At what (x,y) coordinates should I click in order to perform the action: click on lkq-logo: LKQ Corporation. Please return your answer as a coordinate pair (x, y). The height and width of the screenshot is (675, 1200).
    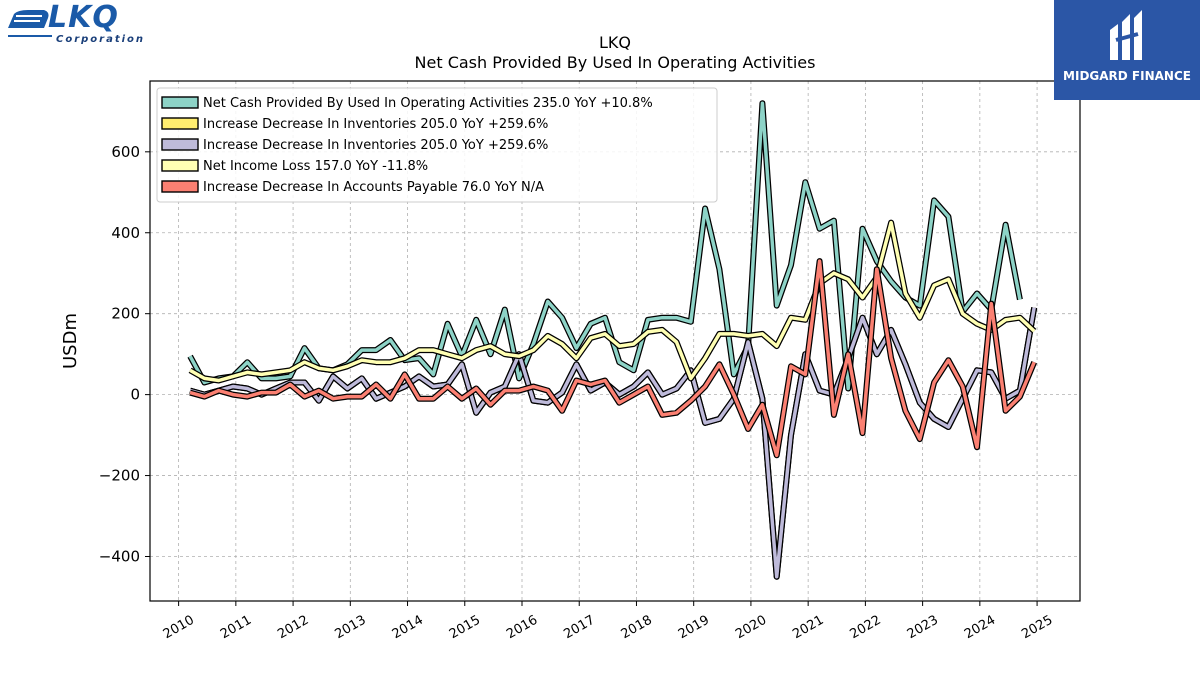
    Looking at the image, I should click on (82, 24).